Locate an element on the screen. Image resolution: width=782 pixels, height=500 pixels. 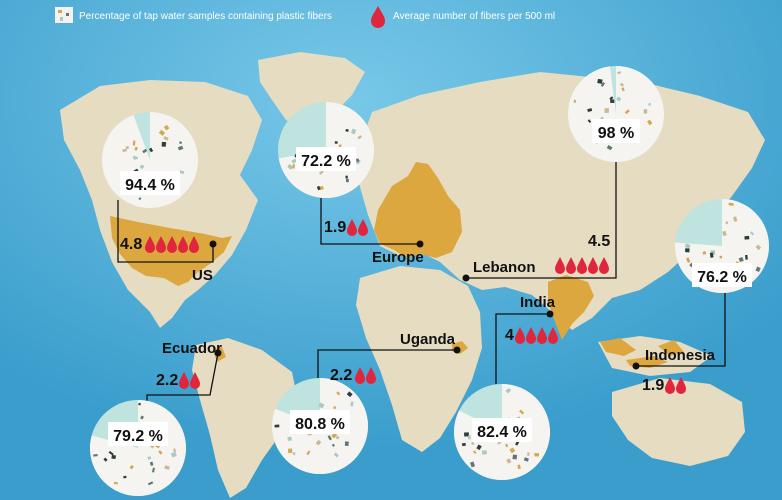
fibers-ecuador: 2.2 is located at coordinates (178, 380).